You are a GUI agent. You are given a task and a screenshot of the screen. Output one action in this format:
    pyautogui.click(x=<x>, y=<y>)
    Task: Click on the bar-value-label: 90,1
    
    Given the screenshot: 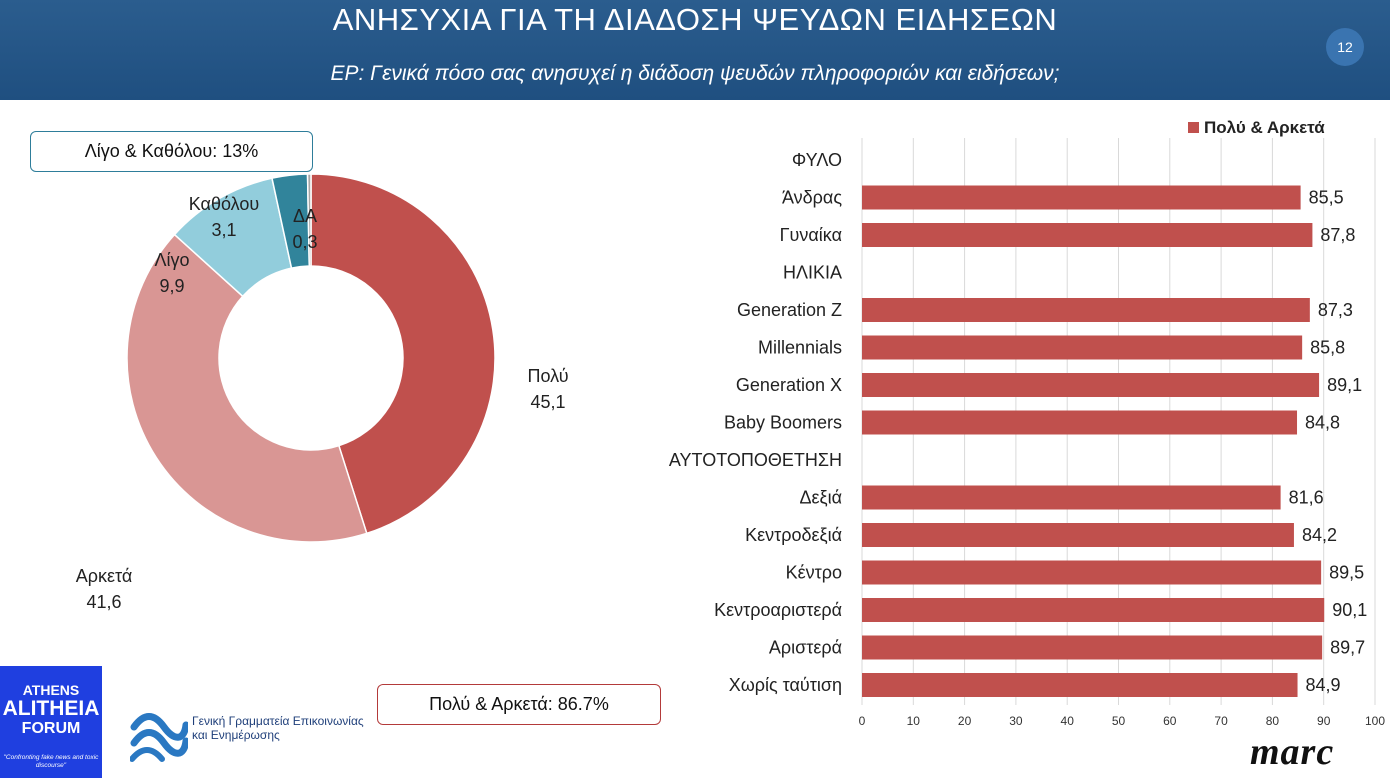 What is the action you would take?
    pyautogui.click(x=1349, y=610)
    